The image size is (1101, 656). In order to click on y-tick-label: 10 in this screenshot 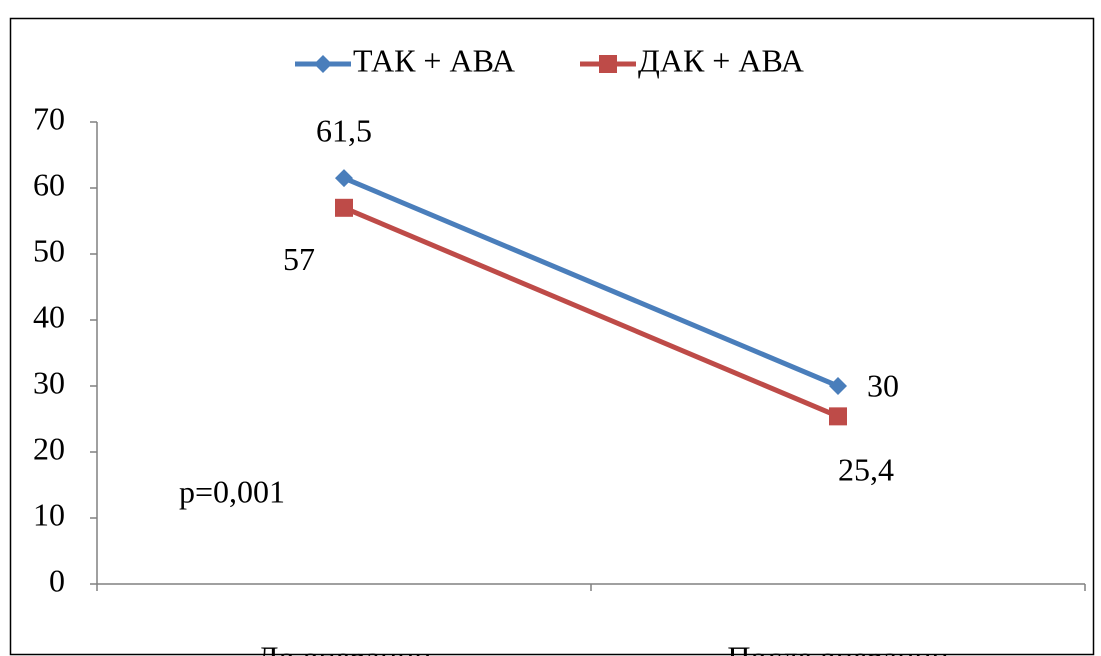, I will do `click(49, 514)`.